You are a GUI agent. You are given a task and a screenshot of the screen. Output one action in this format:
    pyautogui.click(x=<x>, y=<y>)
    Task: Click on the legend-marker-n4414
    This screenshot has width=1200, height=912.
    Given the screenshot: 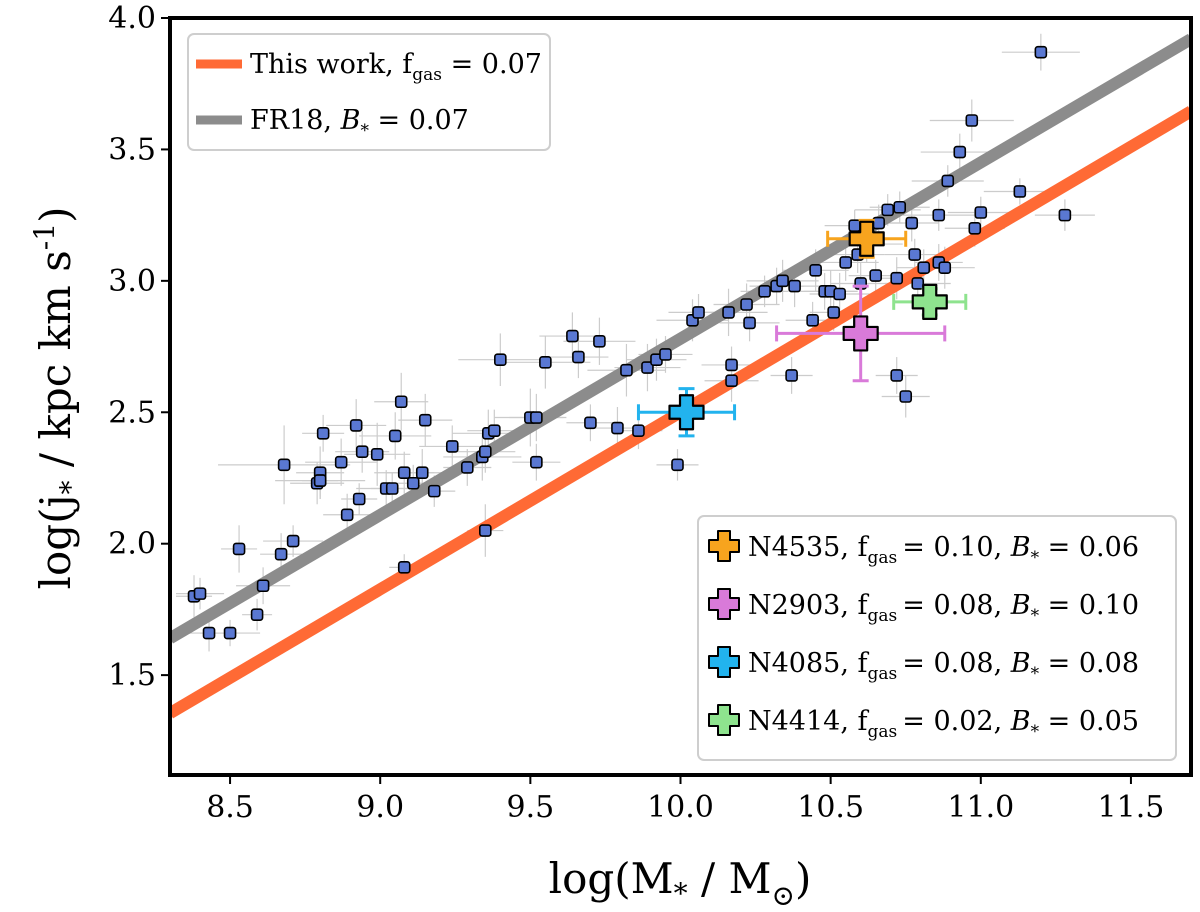 What is the action you would take?
    pyautogui.click(x=724, y=720)
    